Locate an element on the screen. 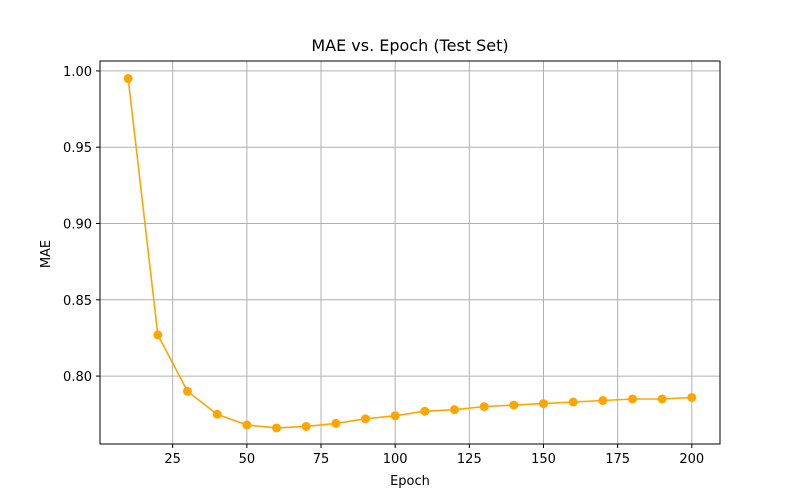  x-tick-label: 175 is located at coordinates (617, 459).